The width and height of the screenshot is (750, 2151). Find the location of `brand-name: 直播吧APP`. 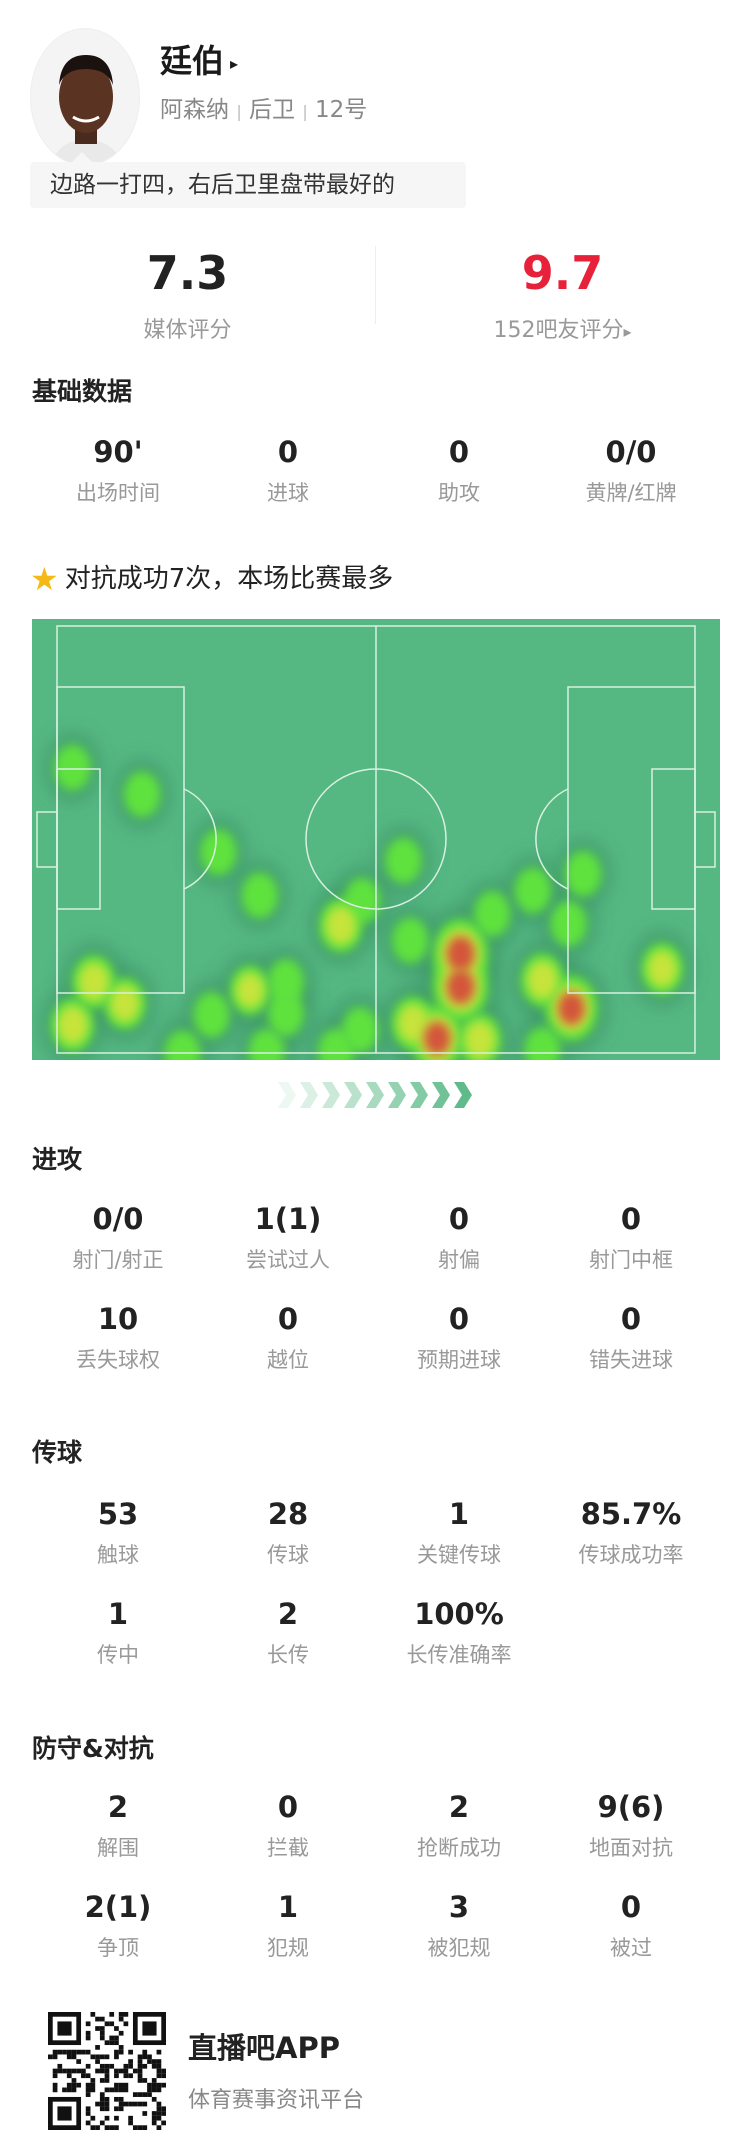

brand-name: 直播吧APP is located at coordinates (264, 2048).